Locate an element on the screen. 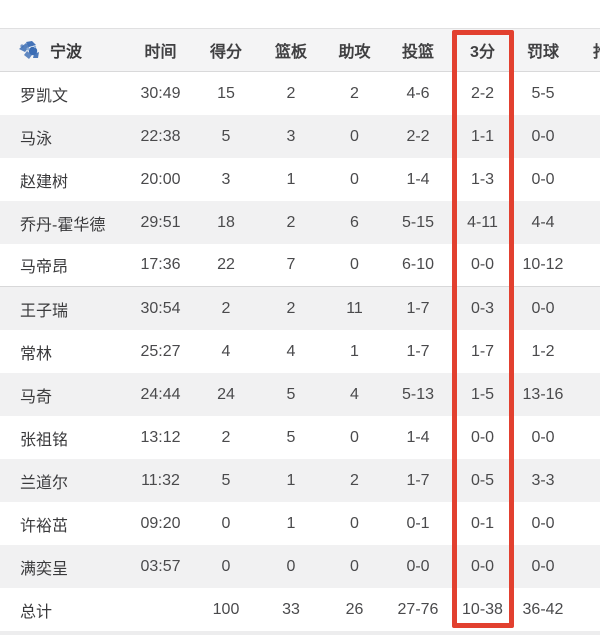 The width and height of the screenshot is (600, 635). stat-pts: 4 is located at coordinates (226, 351).